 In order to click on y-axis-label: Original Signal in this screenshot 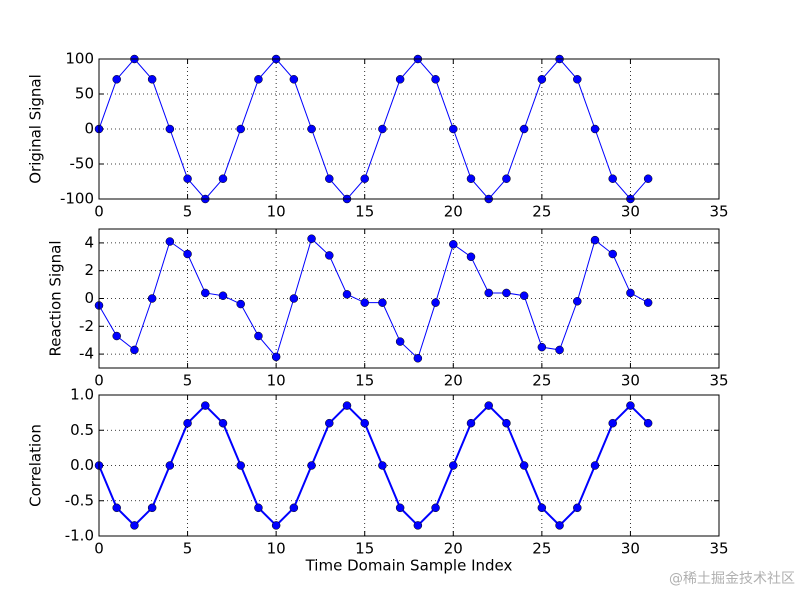, I will do `click(36, 129)`.